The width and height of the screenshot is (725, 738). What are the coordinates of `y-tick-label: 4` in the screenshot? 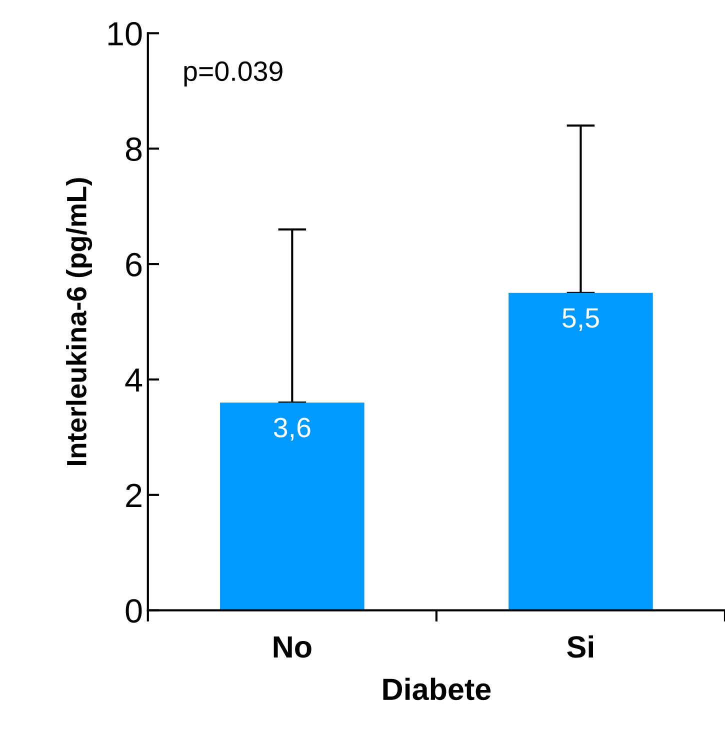 It's located at (133, 380).